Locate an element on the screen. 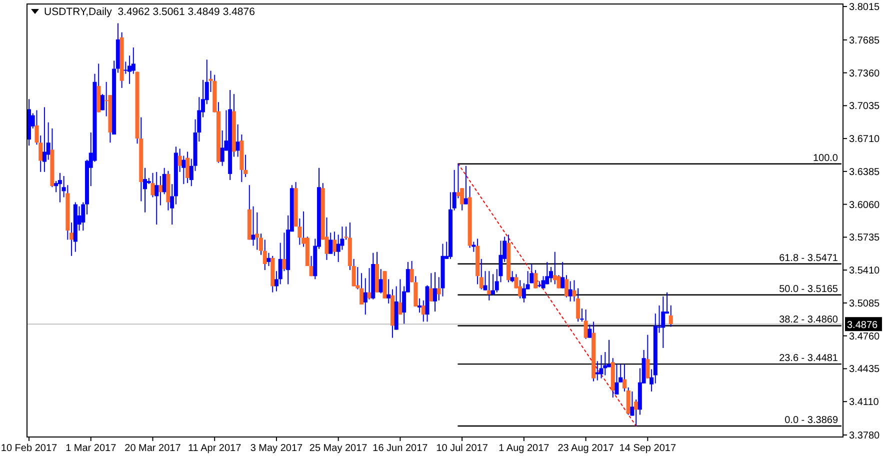  y-tick-label: 3.3780 is located at coordinates (864, 436).